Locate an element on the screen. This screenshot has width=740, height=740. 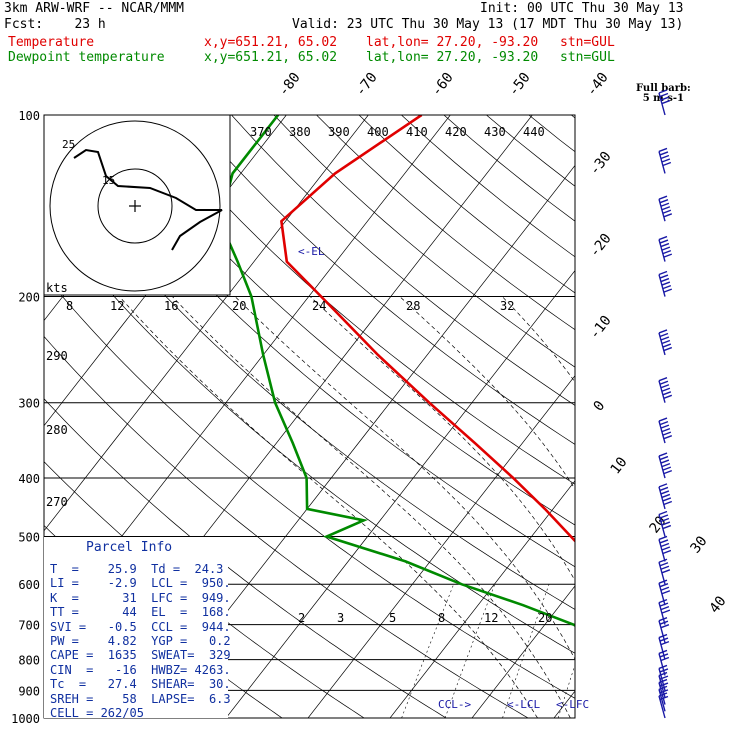
theta-label: 290 is located at coordinates (57, 356).